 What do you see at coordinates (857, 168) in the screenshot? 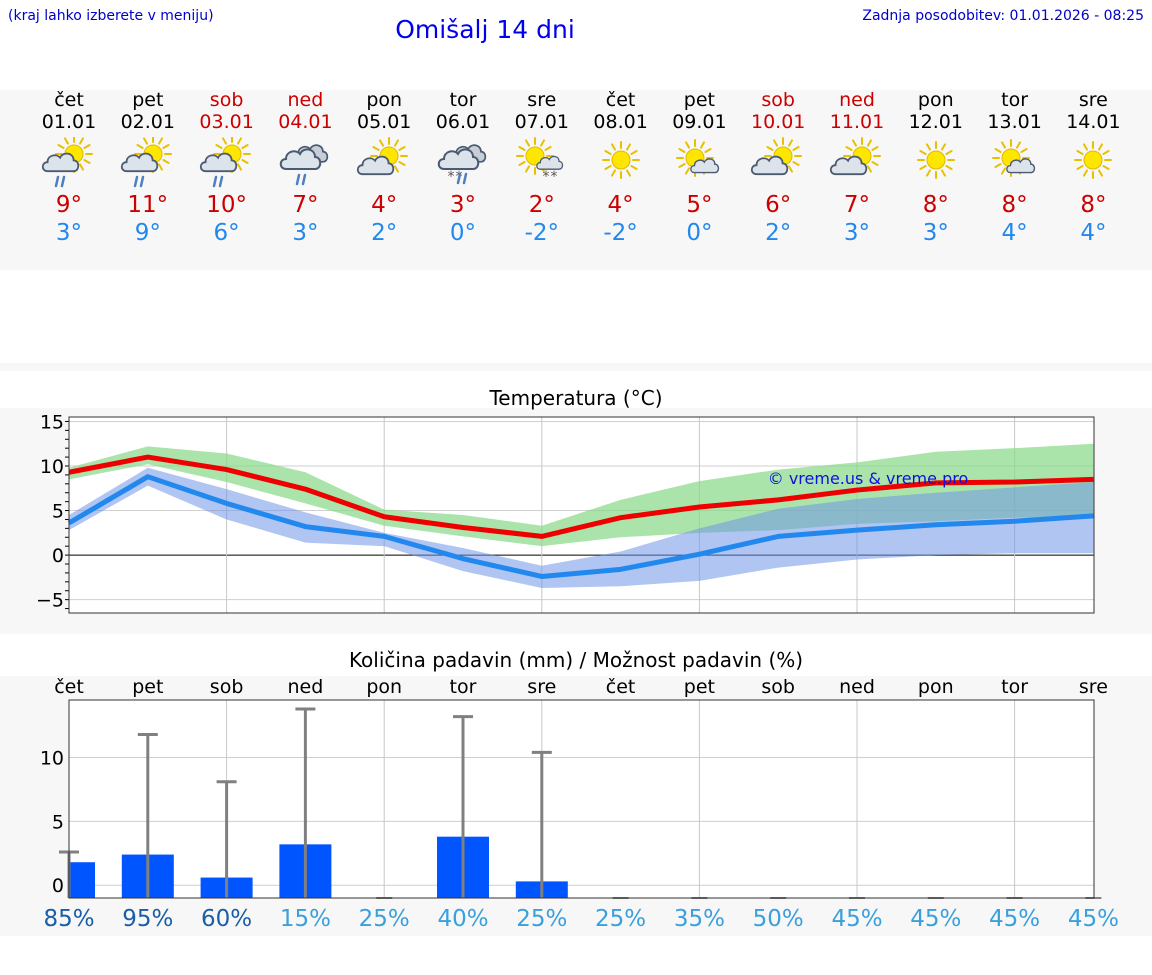
I see `day-column: ned 11.01 7° 3°` at bounding box center [857, 168].